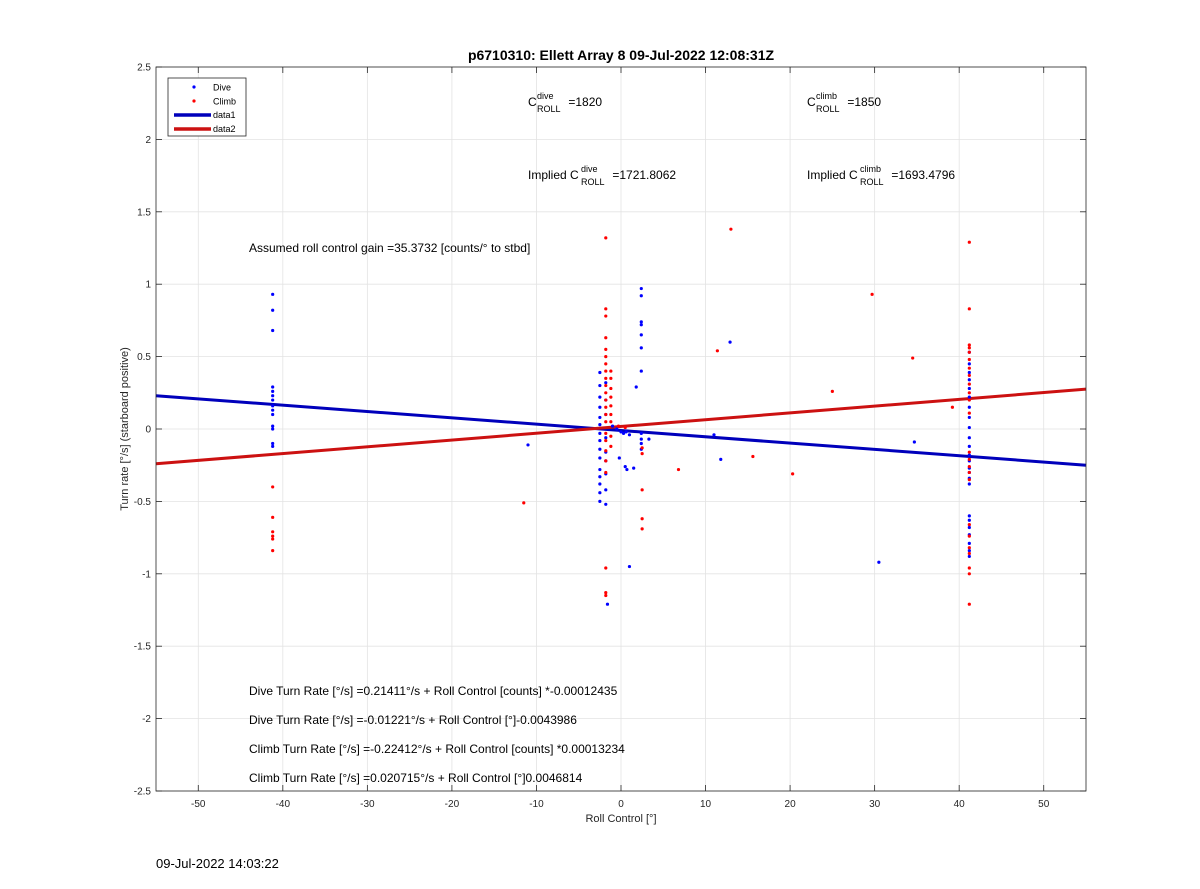 This screenshot has width=1200, height=889. Describe the element at coordinates (621, 804) in the screenshot. I see `x-tick-label: 0` at that location.